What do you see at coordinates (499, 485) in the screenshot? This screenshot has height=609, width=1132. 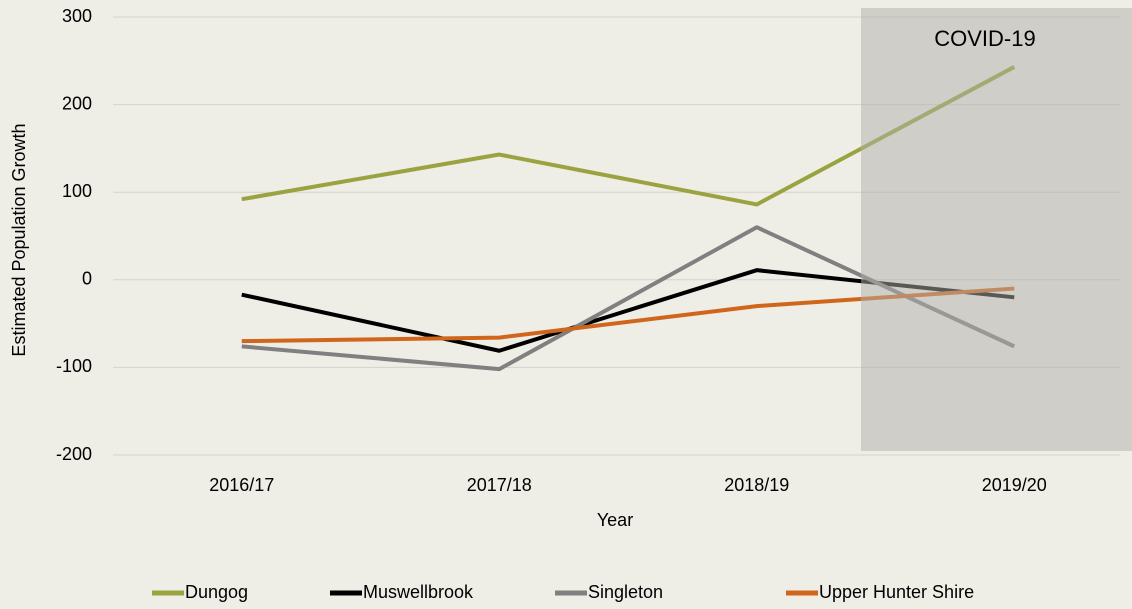 I see `x-tick-label: 2017/18` at bounding box center [499, 485].